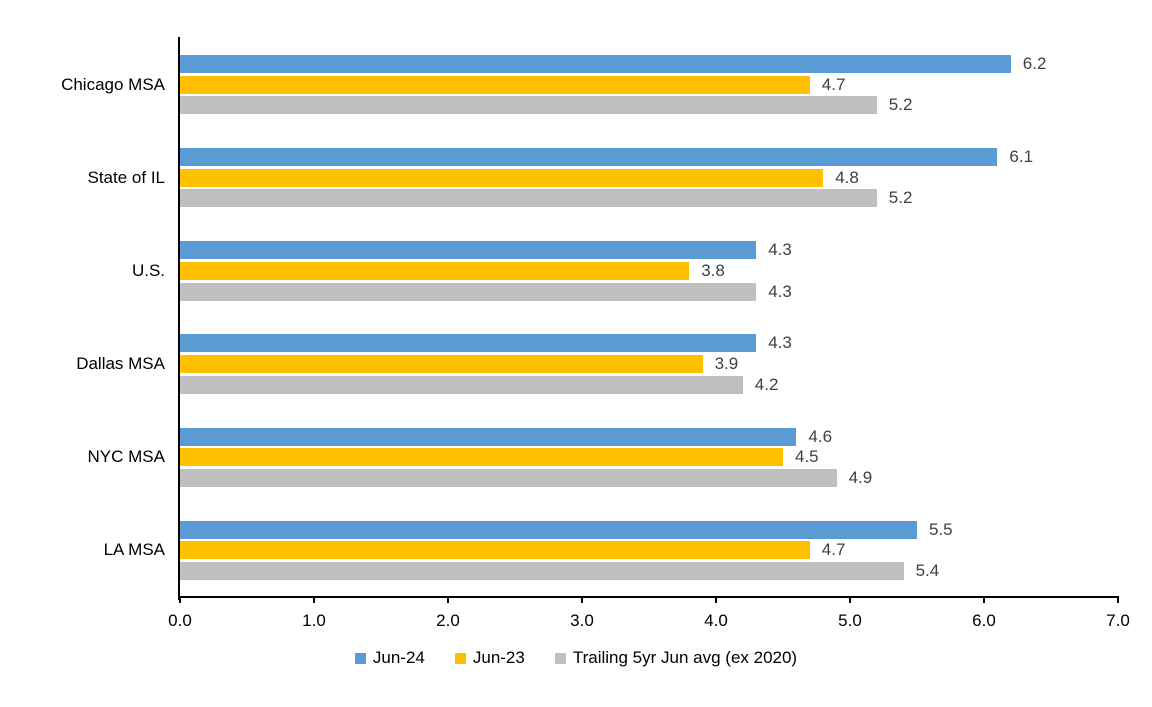 The image size is (1152, 707). What do you see at coordinates (582, 620) in the screenshot?
I see `x-axis-tick-label: 3.0` at bounding box center [582, 620].